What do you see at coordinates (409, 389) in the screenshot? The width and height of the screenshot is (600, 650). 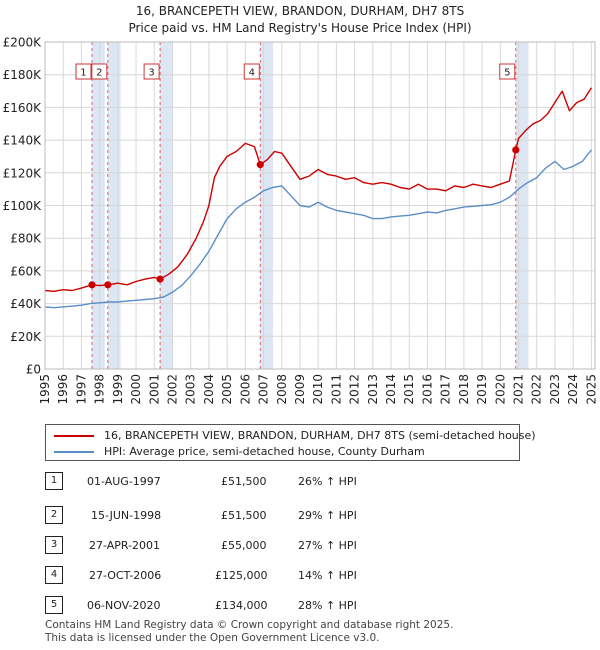 I see `x-tick-label: 2015` at bounding box center [409, 389].